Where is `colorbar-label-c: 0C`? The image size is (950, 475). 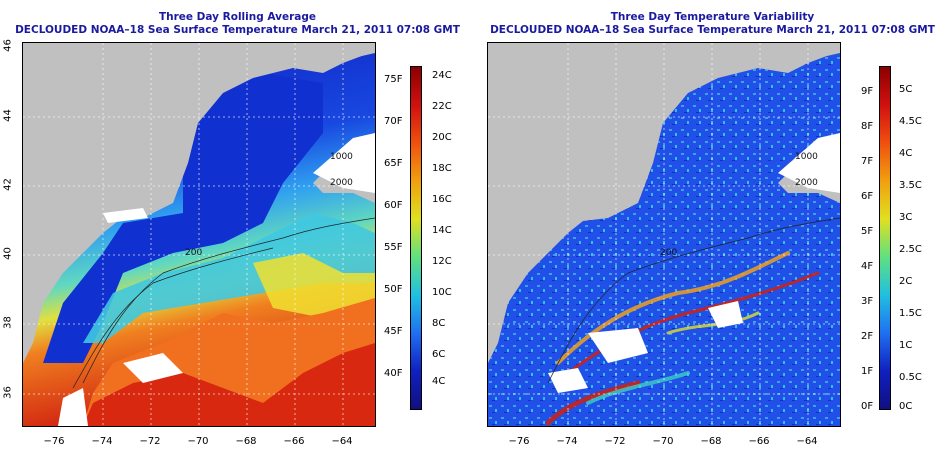 colorbar-label-c: 0C is located at coordinates (906, 406).